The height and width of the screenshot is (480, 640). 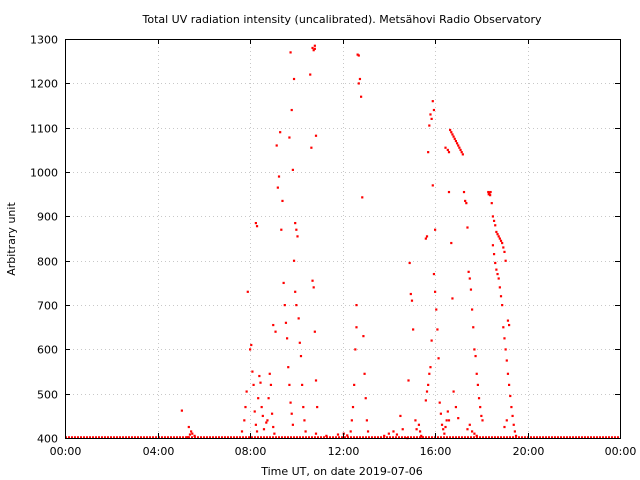 I want to click on y-tick-label: 1100, so click(x=44, y=129).